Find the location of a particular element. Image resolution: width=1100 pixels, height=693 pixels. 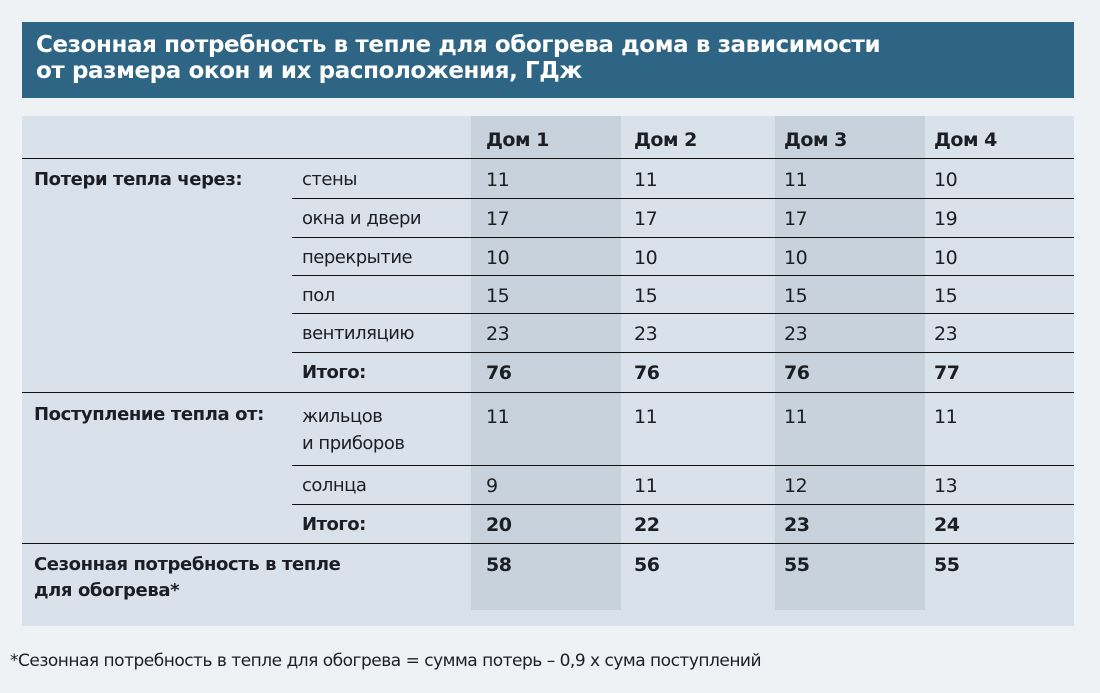

row-label-occupants-line-1: жильцов is located at coordinates (342, 416).